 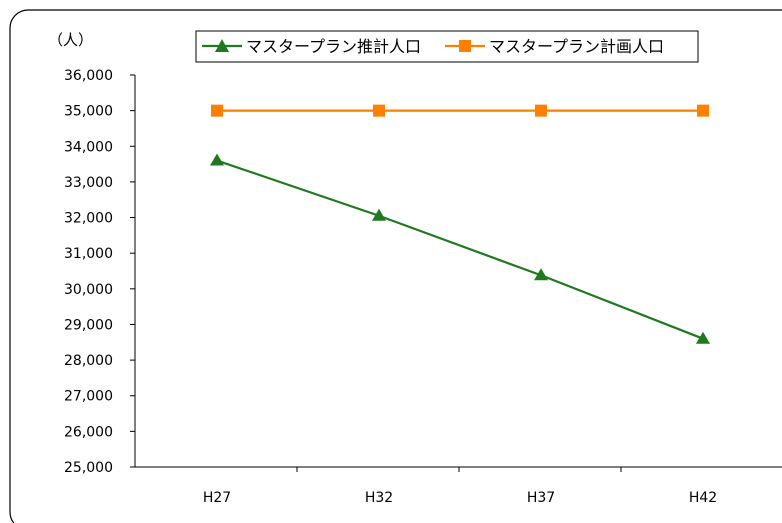 I want to click on y-tick-label: 27,000, so click(x=88, y=397).